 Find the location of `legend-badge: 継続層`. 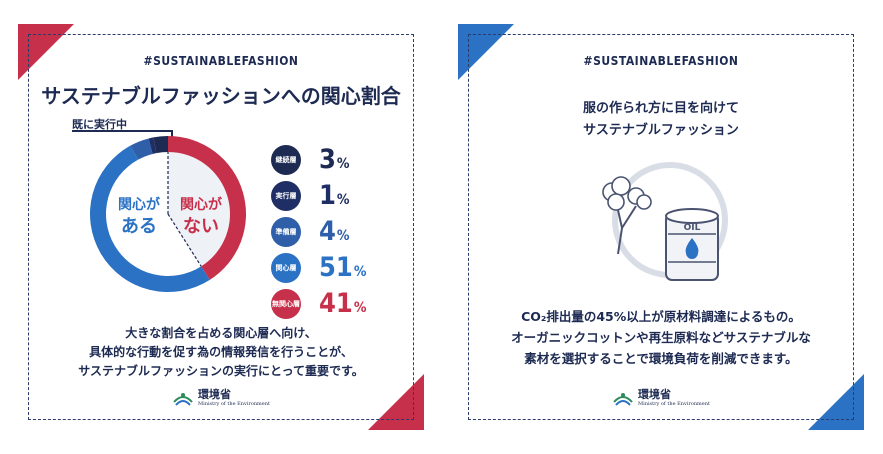

legend-badge: 継続層 is located at coordinates (286, 160).